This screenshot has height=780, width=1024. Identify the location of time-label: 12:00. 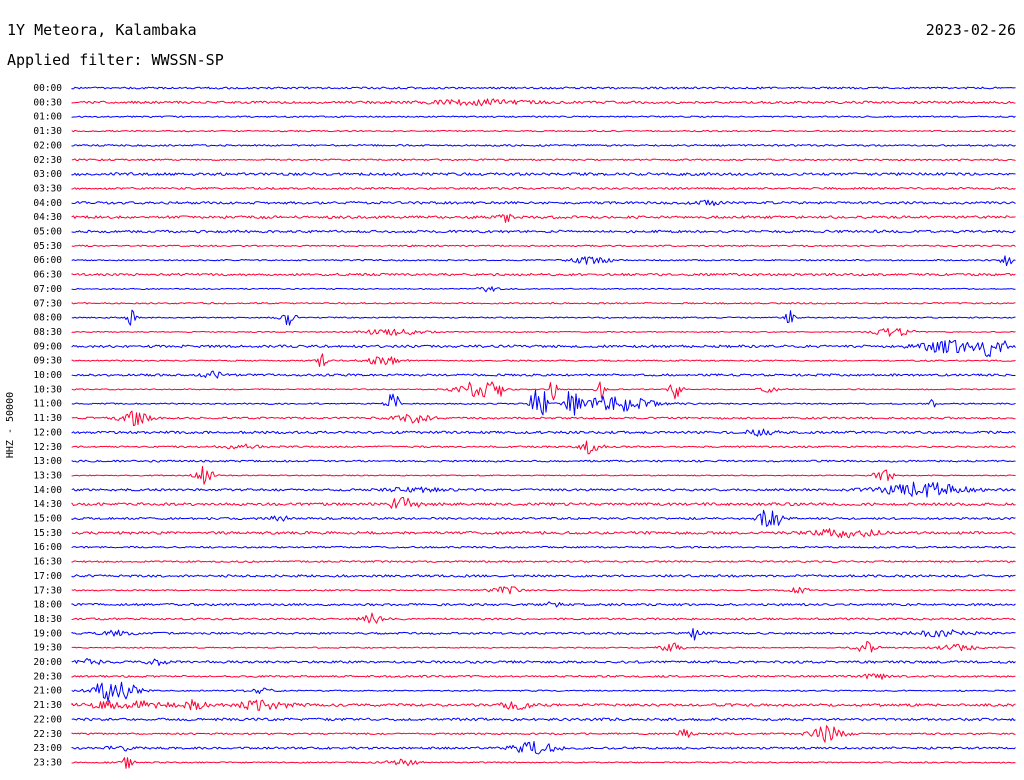
(47, 432).